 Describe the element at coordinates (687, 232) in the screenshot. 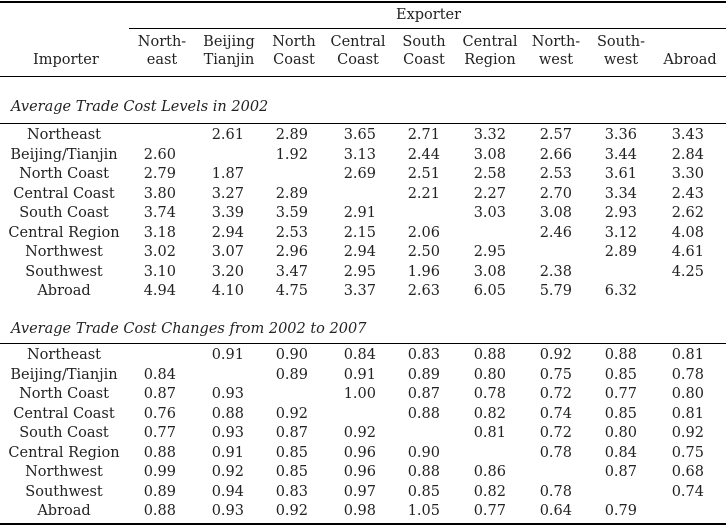

I see `table-cell: 4.08` at that location.